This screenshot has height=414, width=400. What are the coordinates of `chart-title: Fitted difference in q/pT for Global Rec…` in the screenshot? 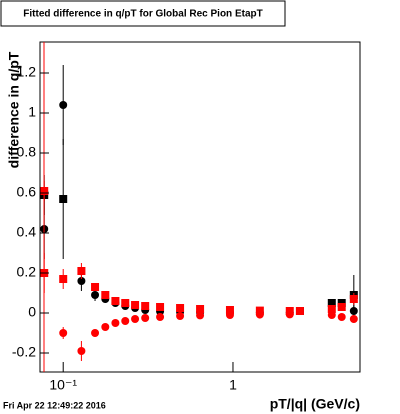 It's located at (142, 14).